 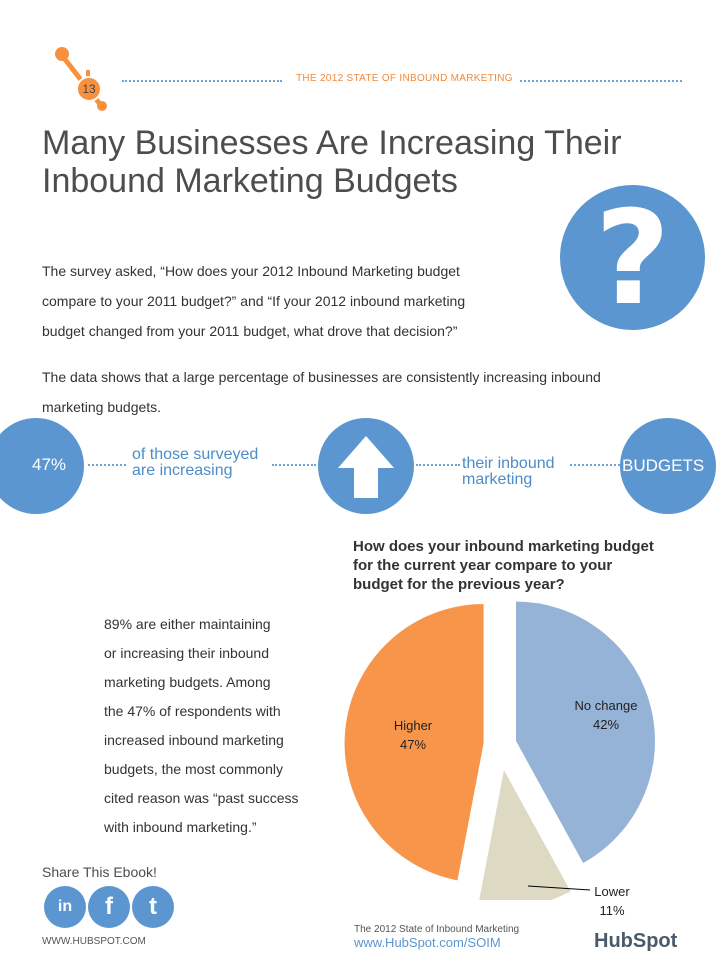 What do you see at coordinates (525, 833) in the screenshot?
I see `pie-slice-lower` at bounding box center [525, 833].